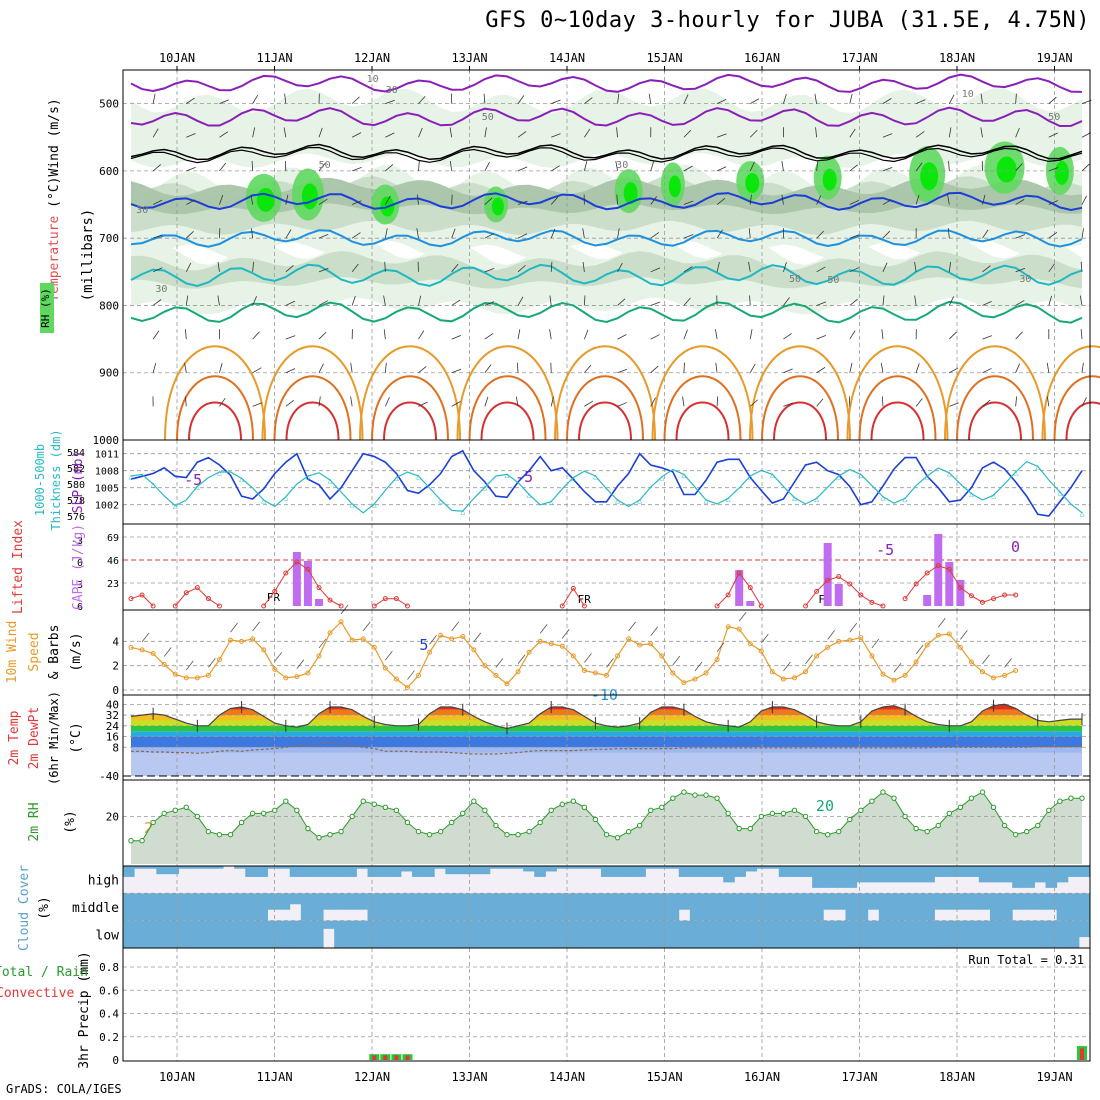 The image size is (1100, 1100). Describe the element at coordinates (76, 737) in the screenshot. I see `temp-axis-label-4: (°C)` at that location.